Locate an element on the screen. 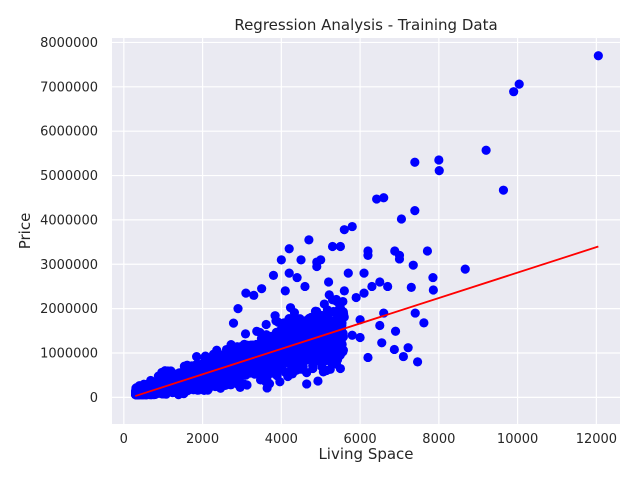 Image resolution: width=640 pixels, height=480 pixels. y-tick-label: 0 is located at coordinates (94, 398).